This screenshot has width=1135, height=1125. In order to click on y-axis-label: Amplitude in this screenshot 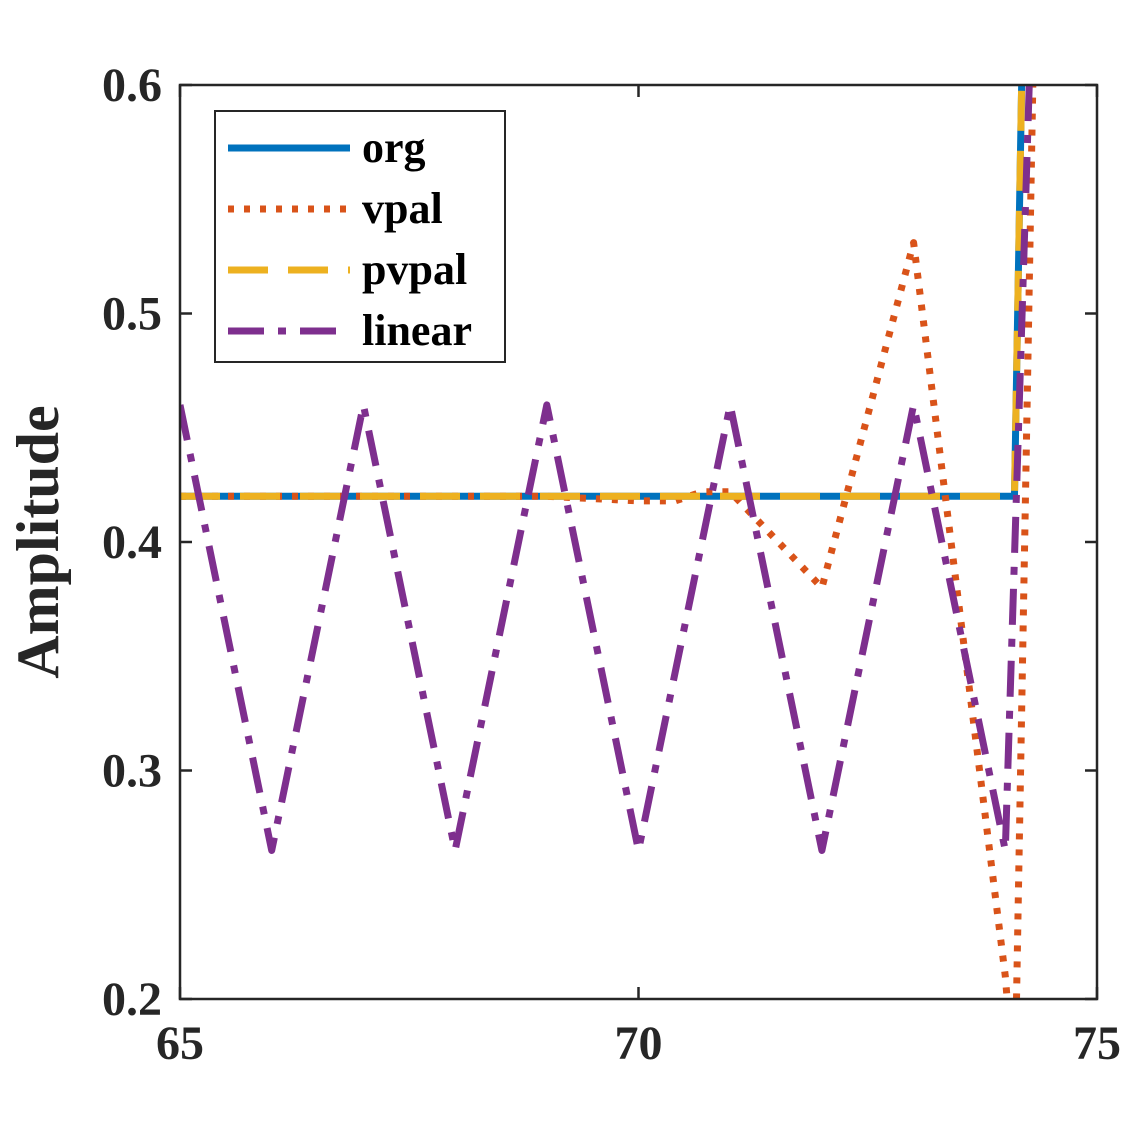, I will do `click(38, 541)`.